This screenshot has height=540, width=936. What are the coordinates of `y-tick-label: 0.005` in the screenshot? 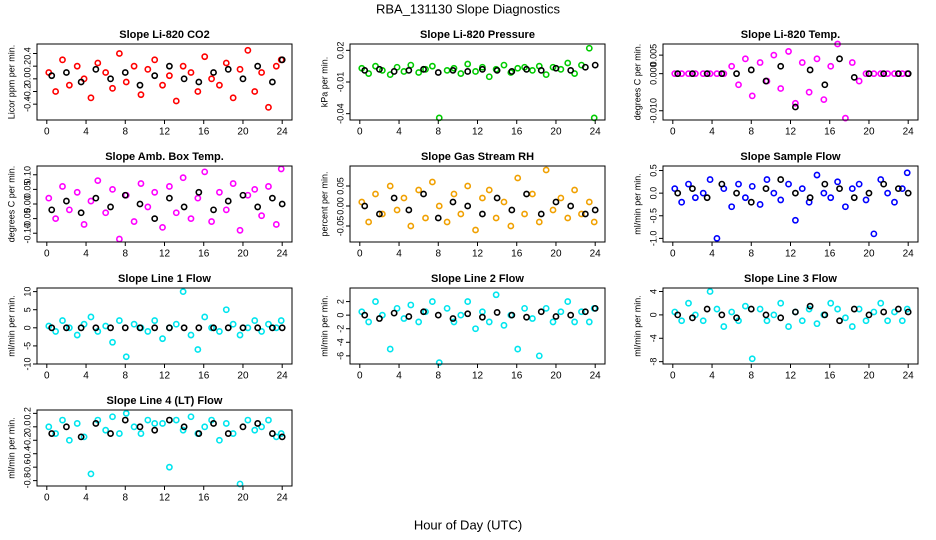 It's located at (653, 55).